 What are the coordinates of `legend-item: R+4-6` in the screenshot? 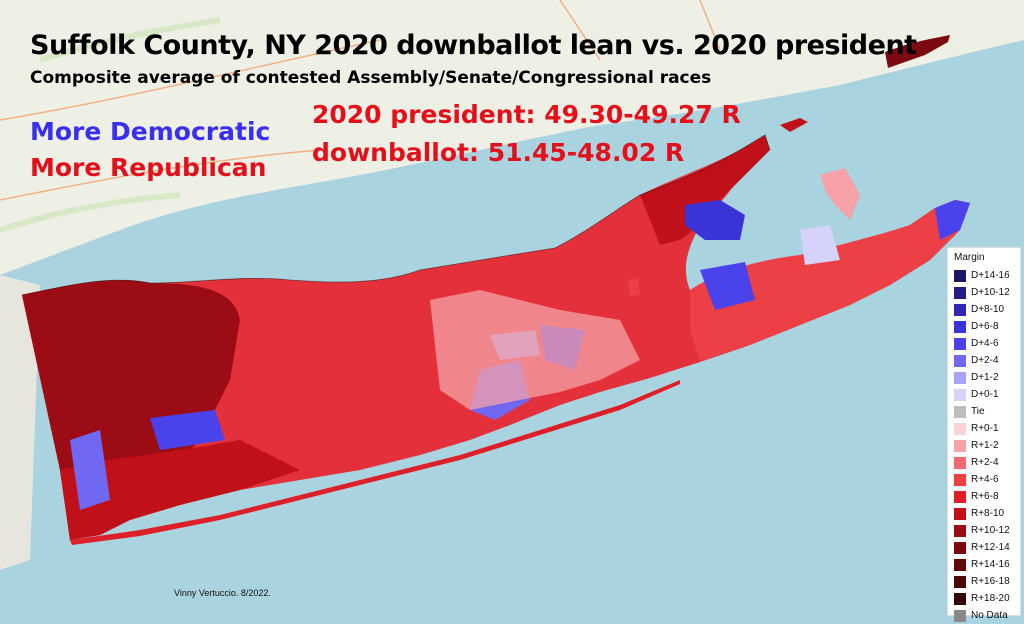 It's located at (987, 479).